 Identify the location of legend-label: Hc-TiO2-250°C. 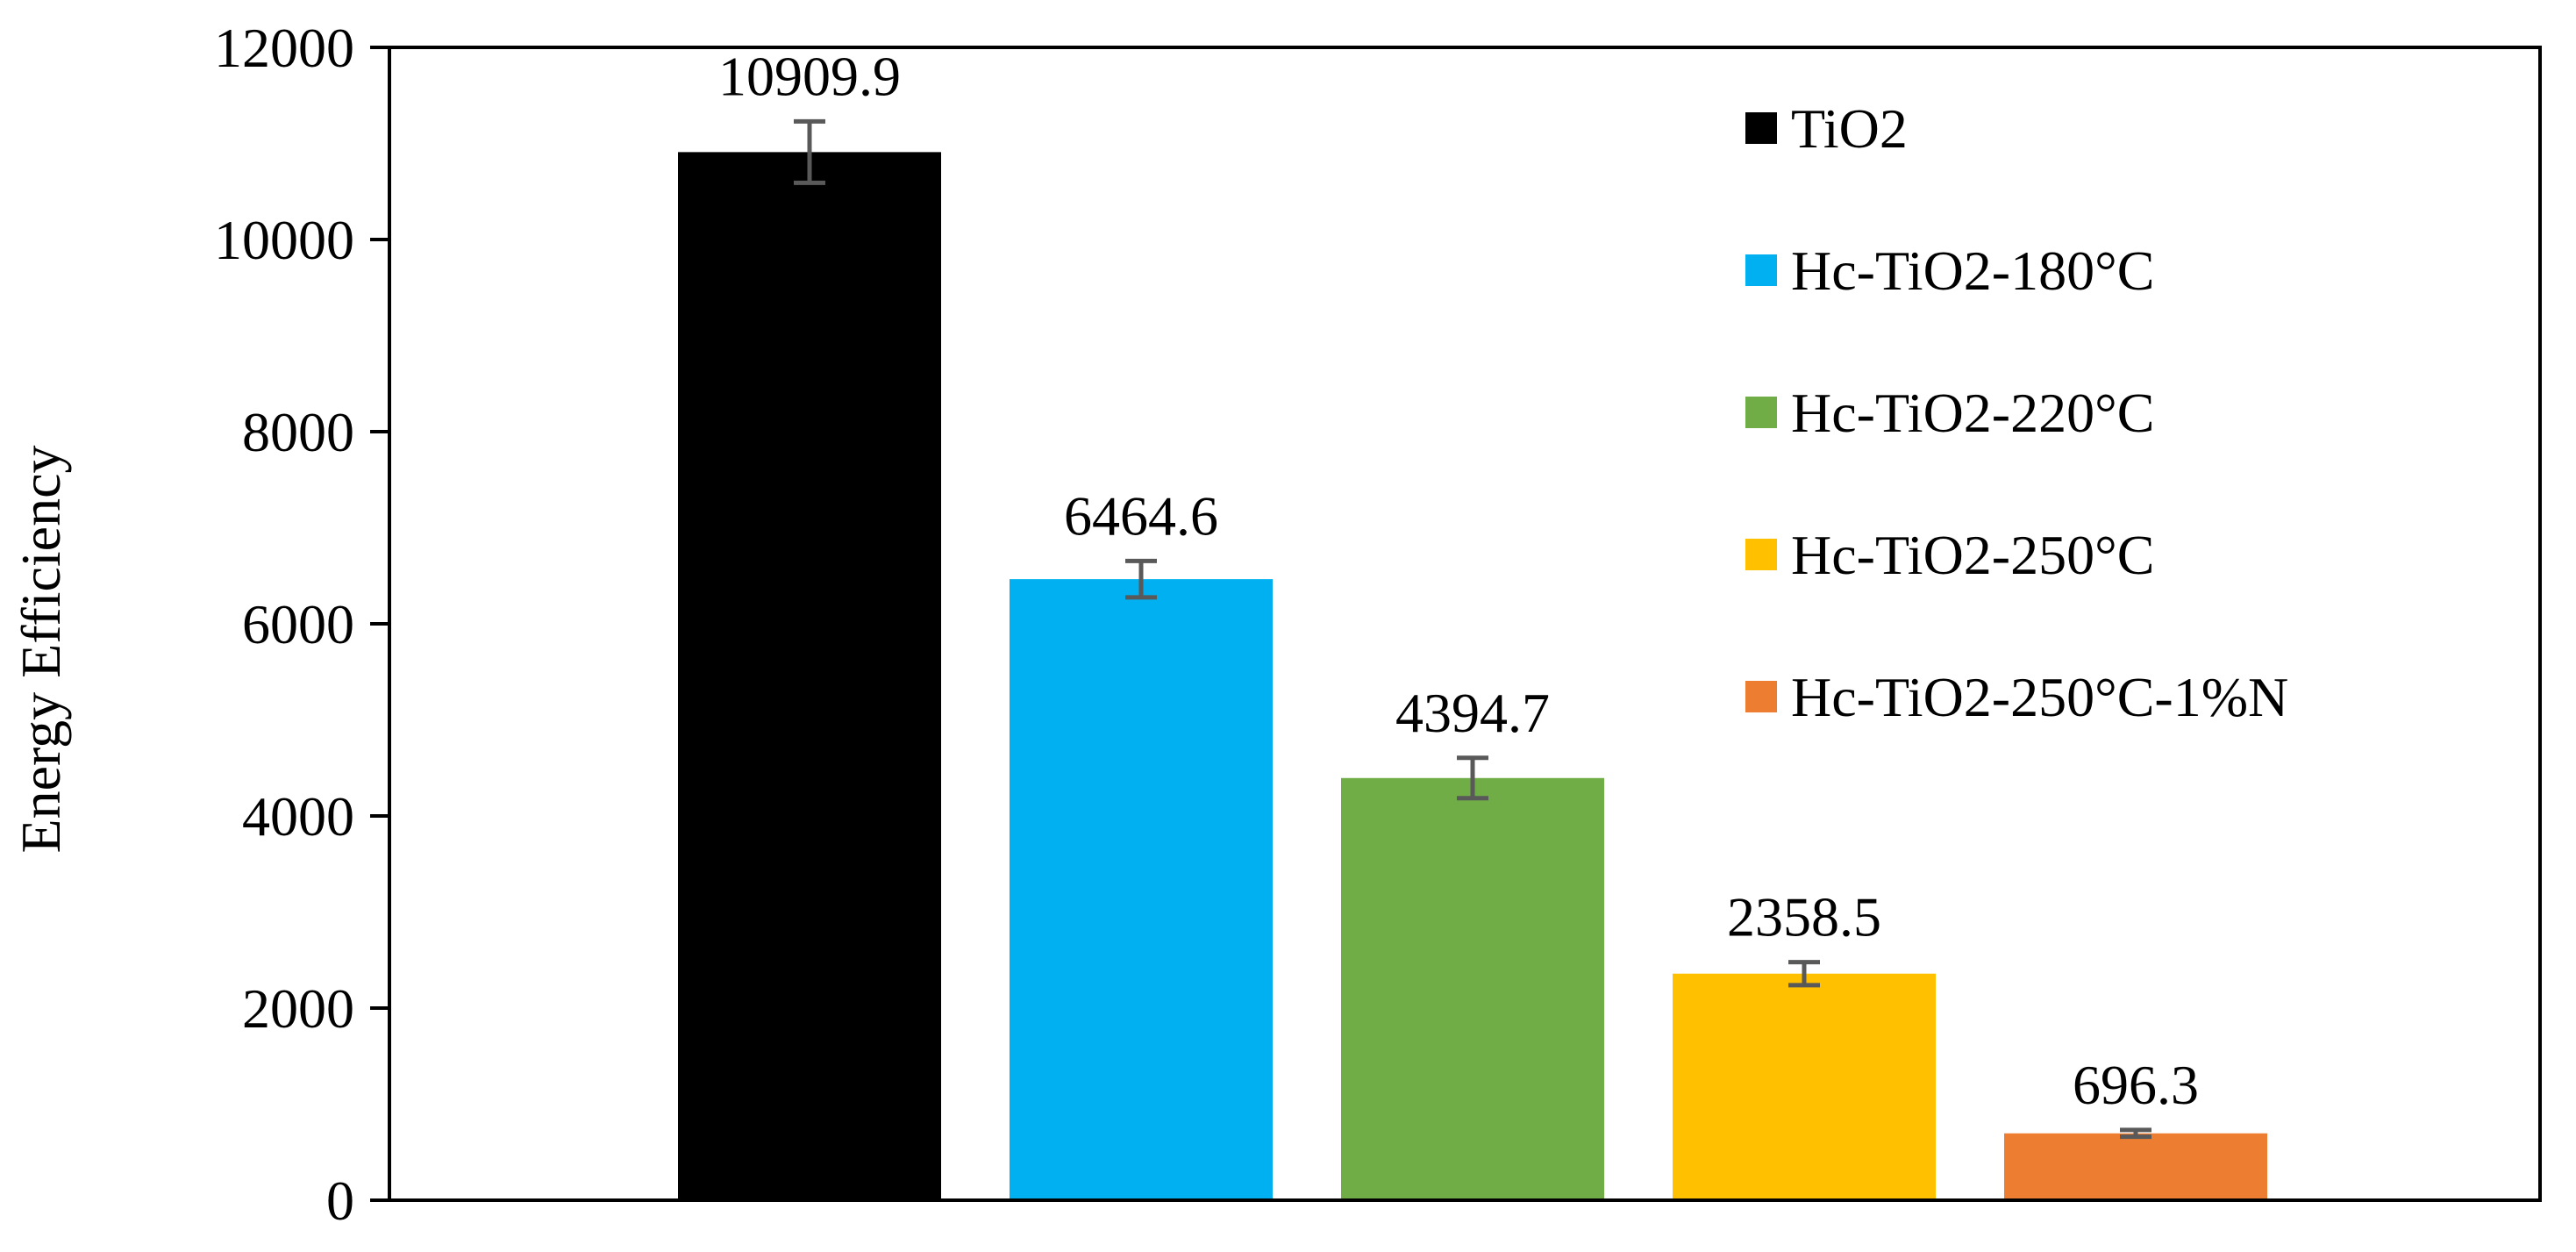
(1973, 555).